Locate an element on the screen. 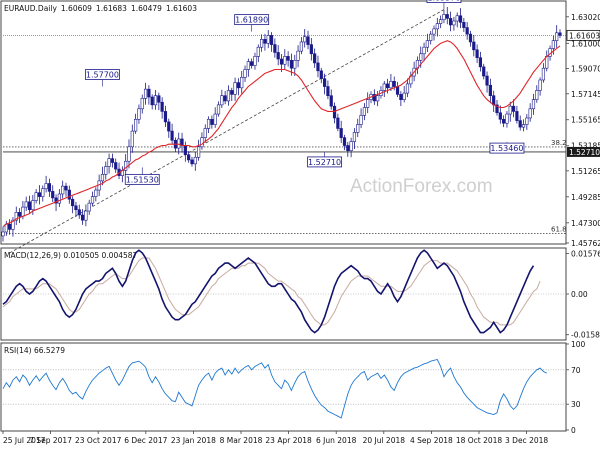 Image resolution: width=600 pixels, height=450 pixels. macd-header: MACD(12,26,9) 0.010505 0.004587 is located at coordinates (71, 255).